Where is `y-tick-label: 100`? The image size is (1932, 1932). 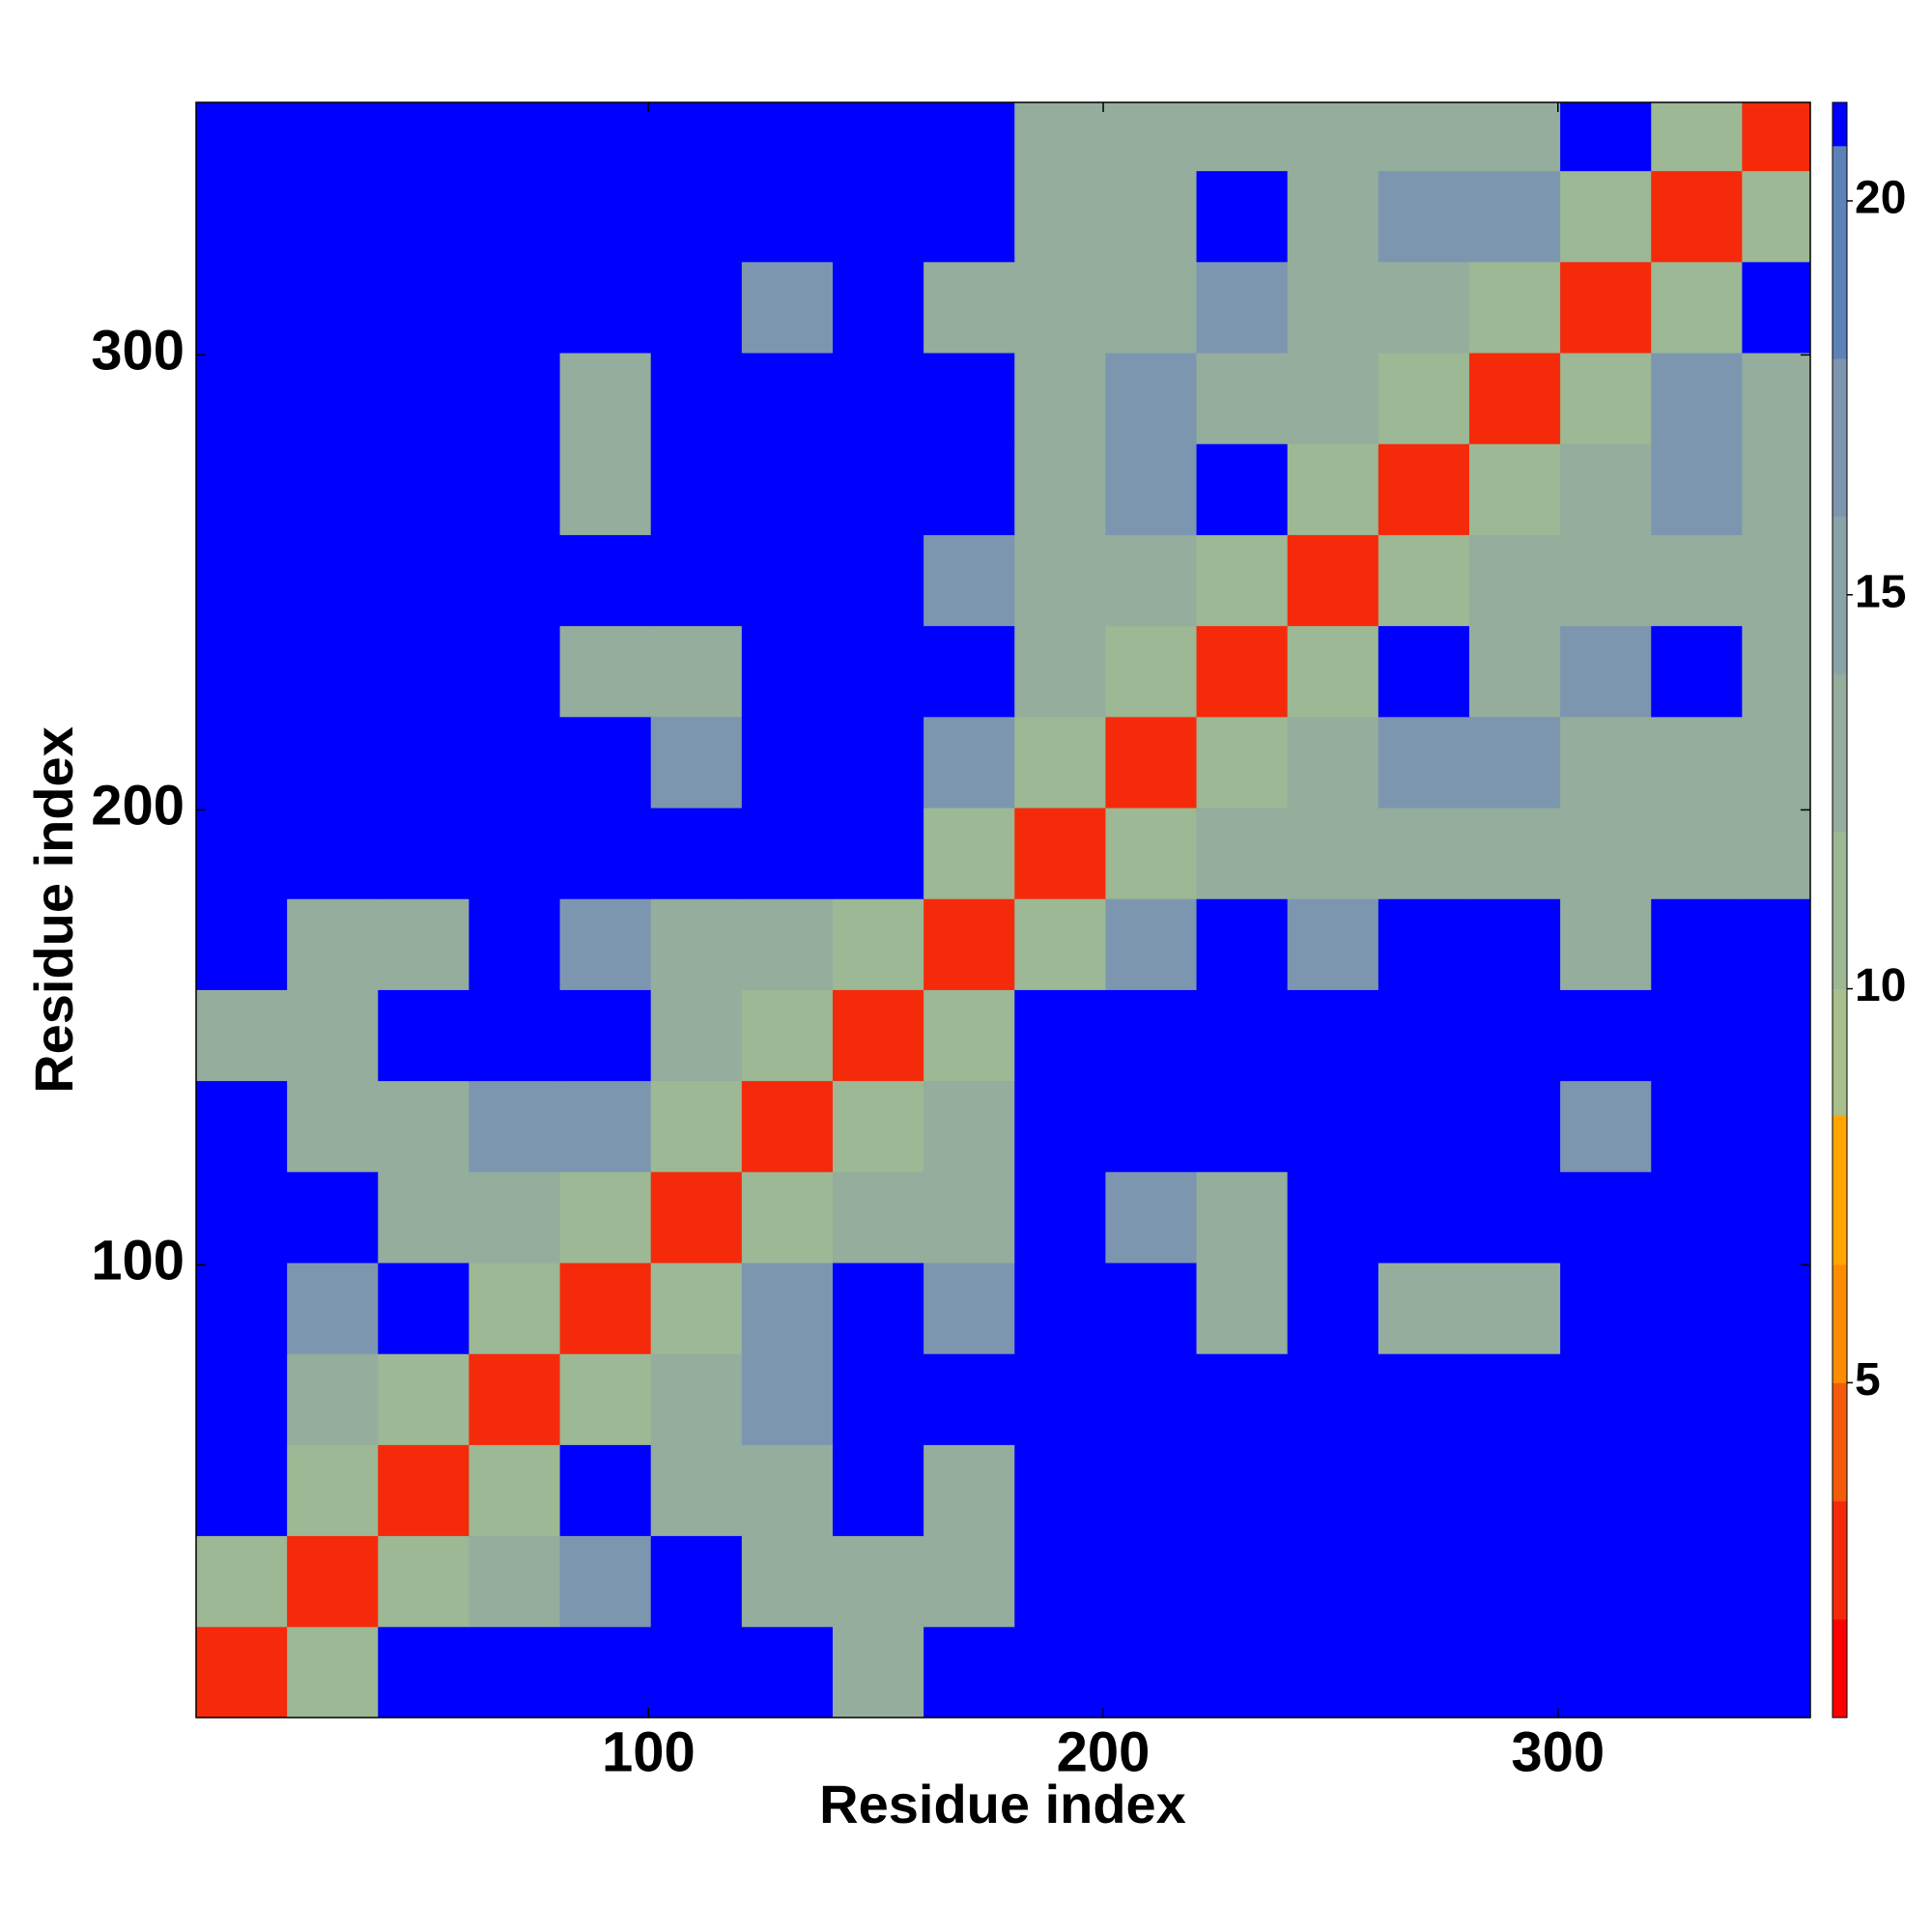
y-tick-label: 100 is located at coordinates (138, 1261).